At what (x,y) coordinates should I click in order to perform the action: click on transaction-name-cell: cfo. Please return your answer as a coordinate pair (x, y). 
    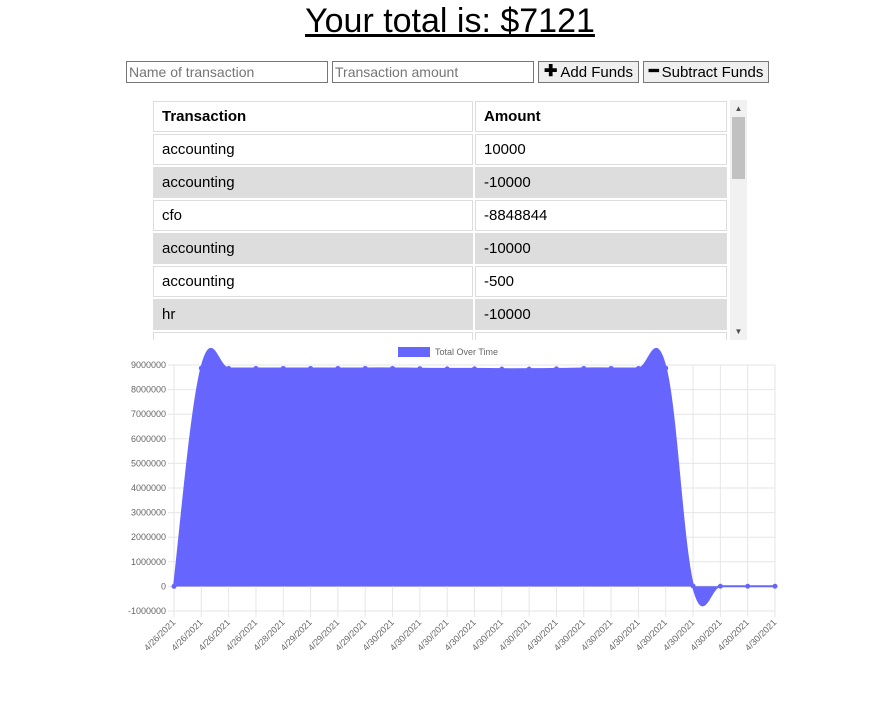
    Looking at the image, I should click on (313, 215).